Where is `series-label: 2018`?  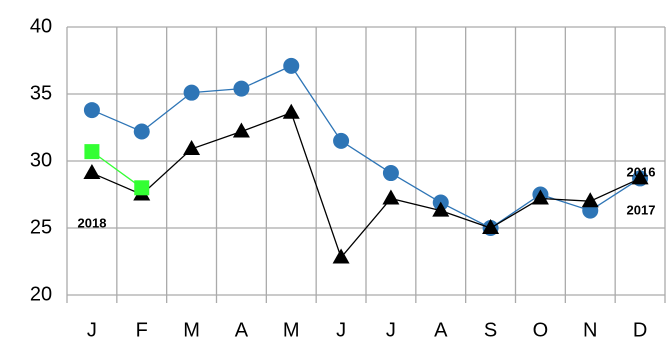
series-label: 2018 is located at coordinates (92, 222).